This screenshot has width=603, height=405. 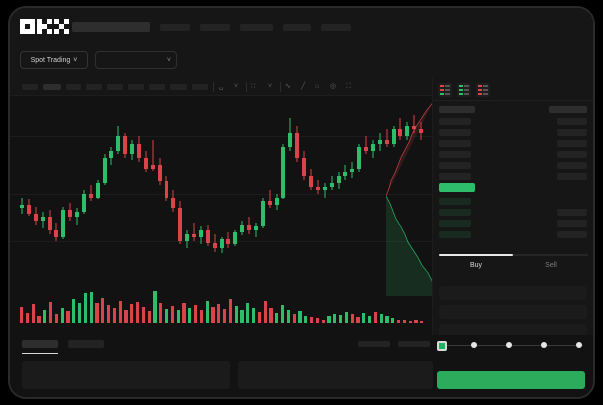 I want to click on orderbook-mode-bids-icon, so click(x=464, y=90).